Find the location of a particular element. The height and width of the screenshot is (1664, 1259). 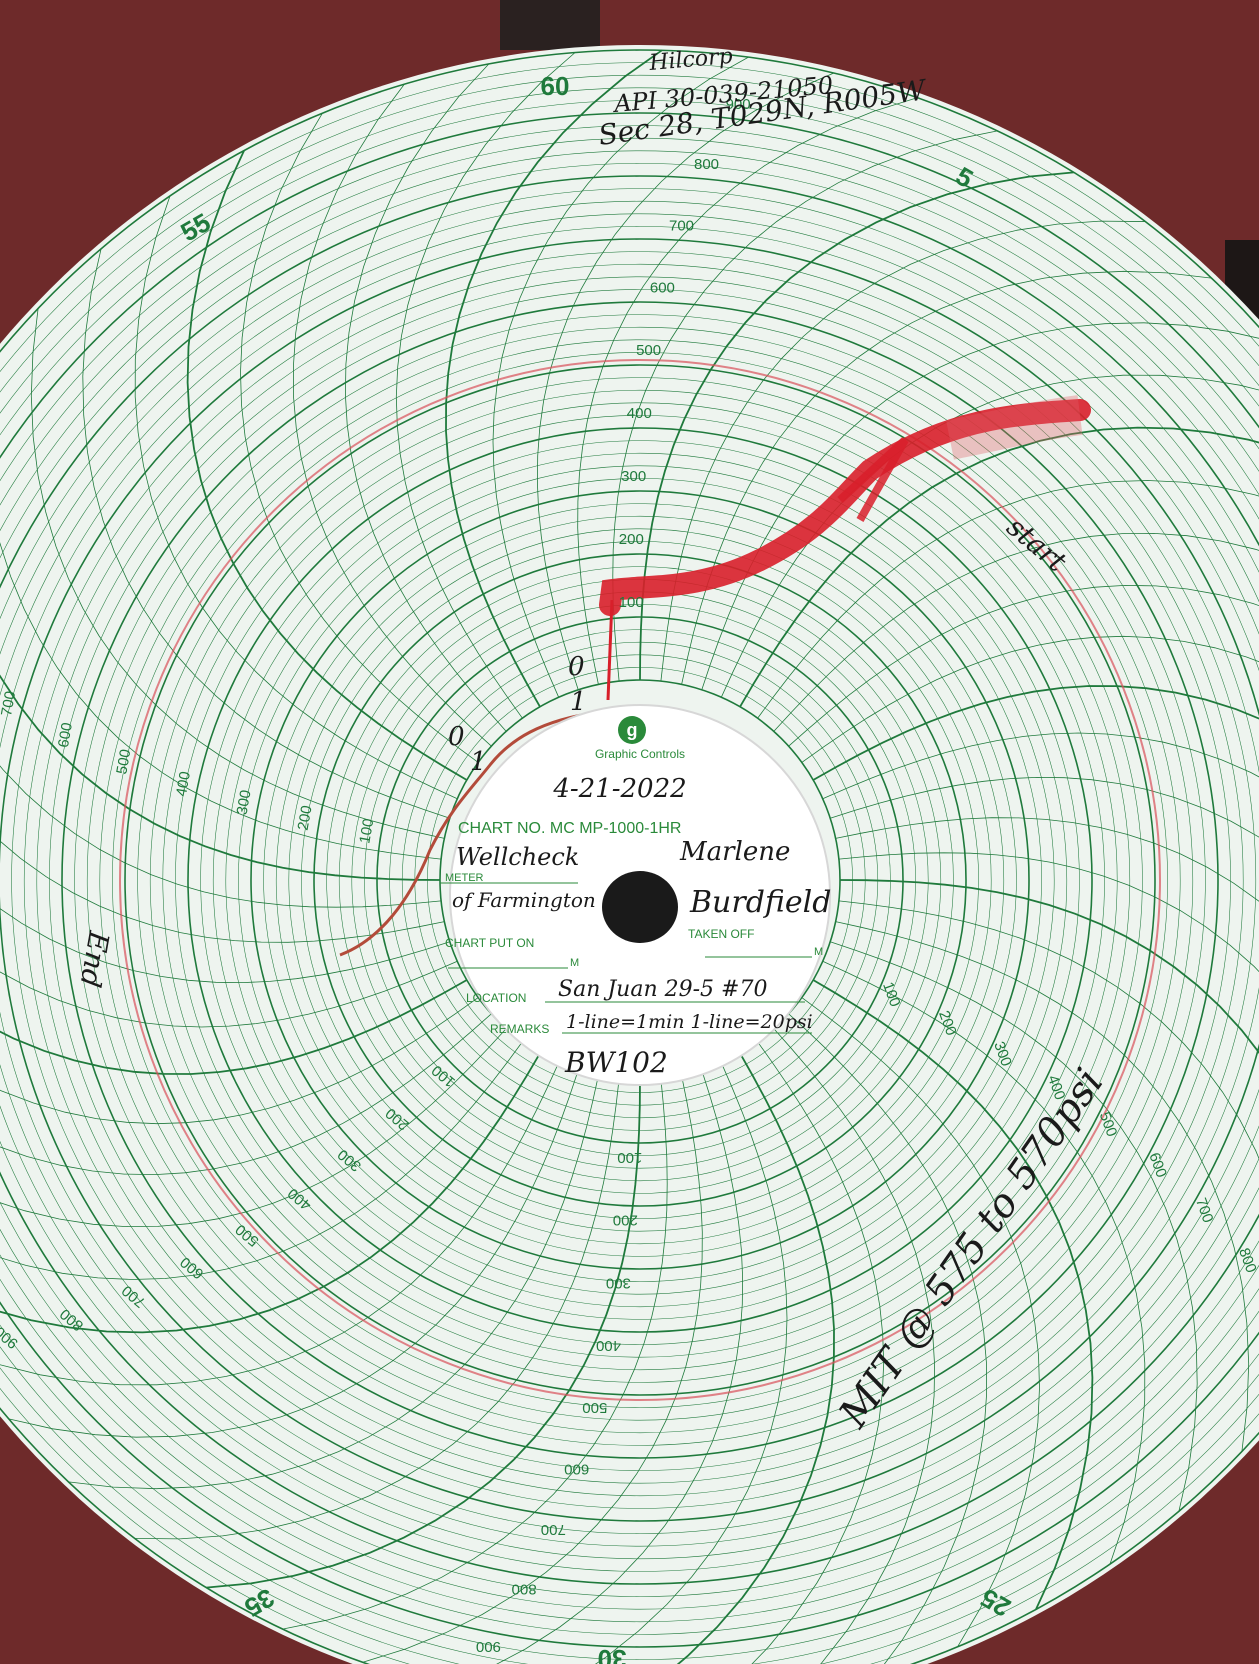

brand-logo-icon is located at coordinates (632, 730).